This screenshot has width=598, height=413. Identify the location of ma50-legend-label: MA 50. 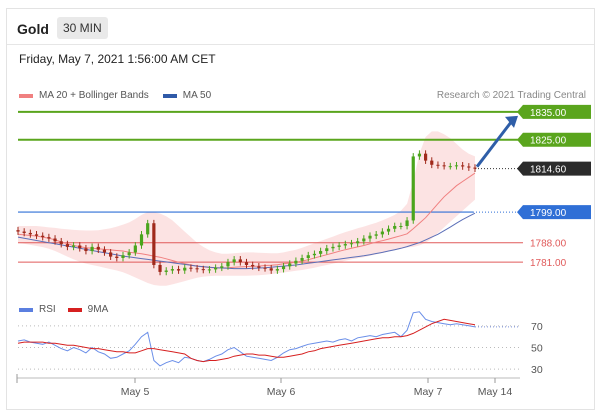
(197, 95).